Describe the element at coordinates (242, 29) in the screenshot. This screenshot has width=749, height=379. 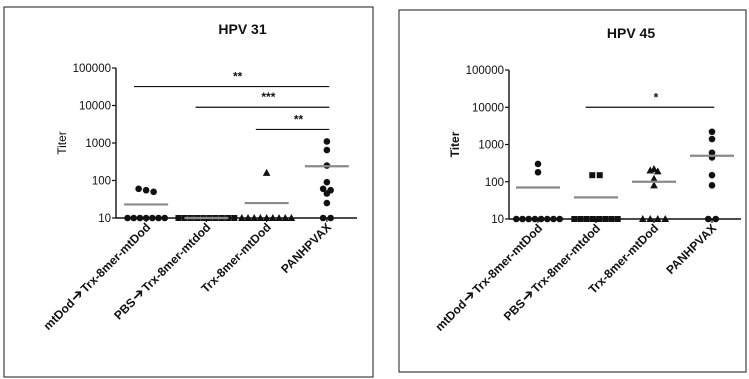
I see `chart-title: HPV 31` at that location.